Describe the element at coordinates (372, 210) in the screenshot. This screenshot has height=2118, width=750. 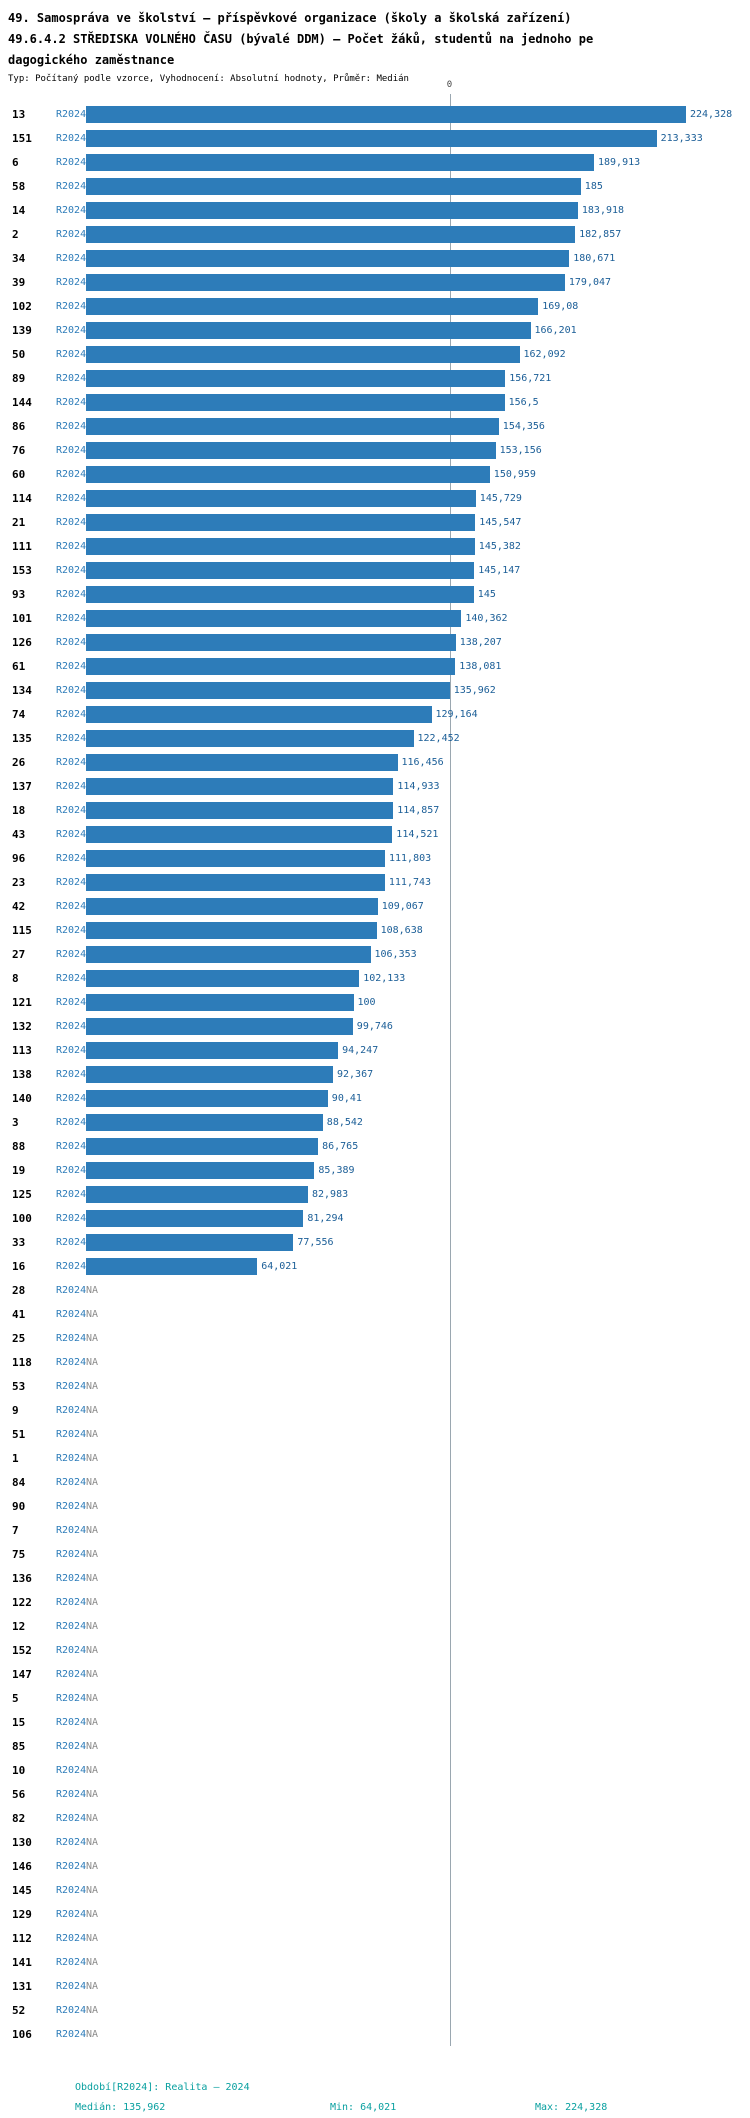
I see `chart-row: 14 R2024 183,918` at that location.